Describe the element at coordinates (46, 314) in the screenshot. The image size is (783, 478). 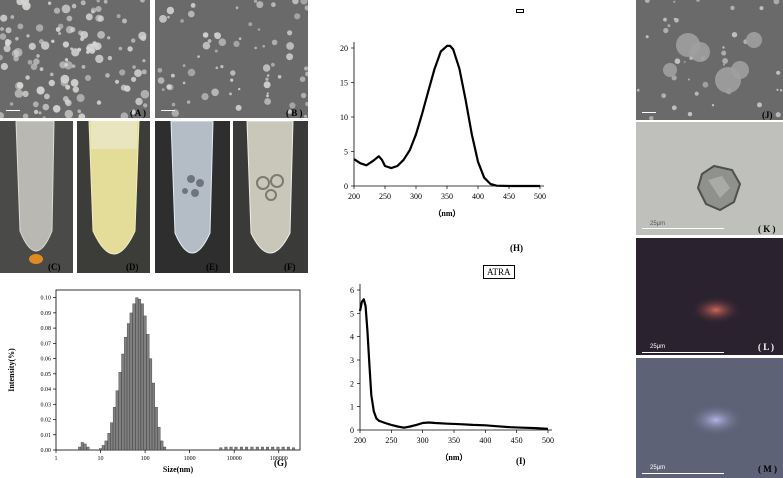
I see `y-tick-label: 0.09` at that location.